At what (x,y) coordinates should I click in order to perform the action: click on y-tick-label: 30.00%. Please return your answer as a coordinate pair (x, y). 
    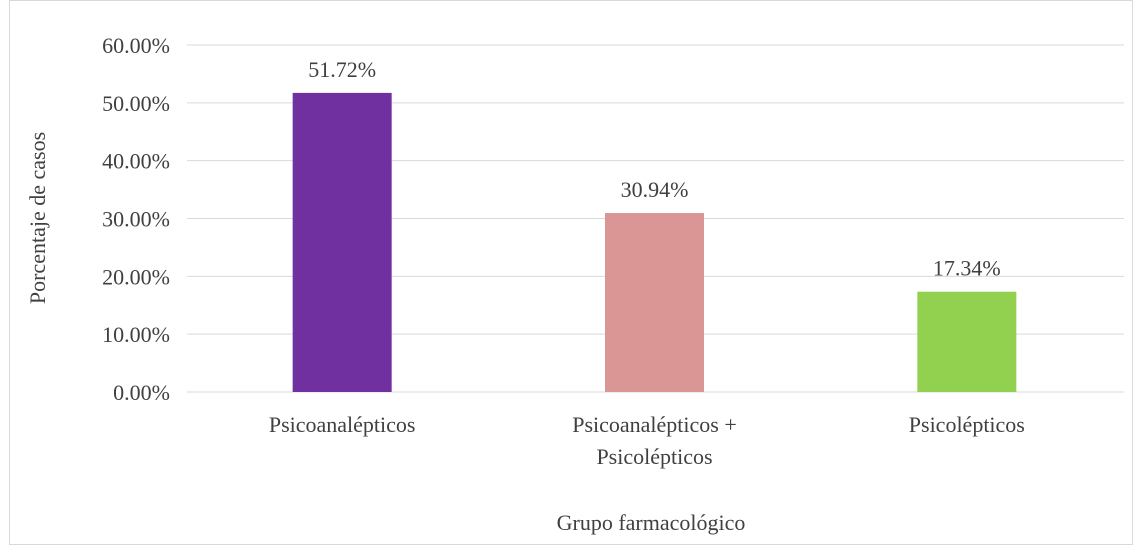
    Looking at the image, I should click on (136, 219).